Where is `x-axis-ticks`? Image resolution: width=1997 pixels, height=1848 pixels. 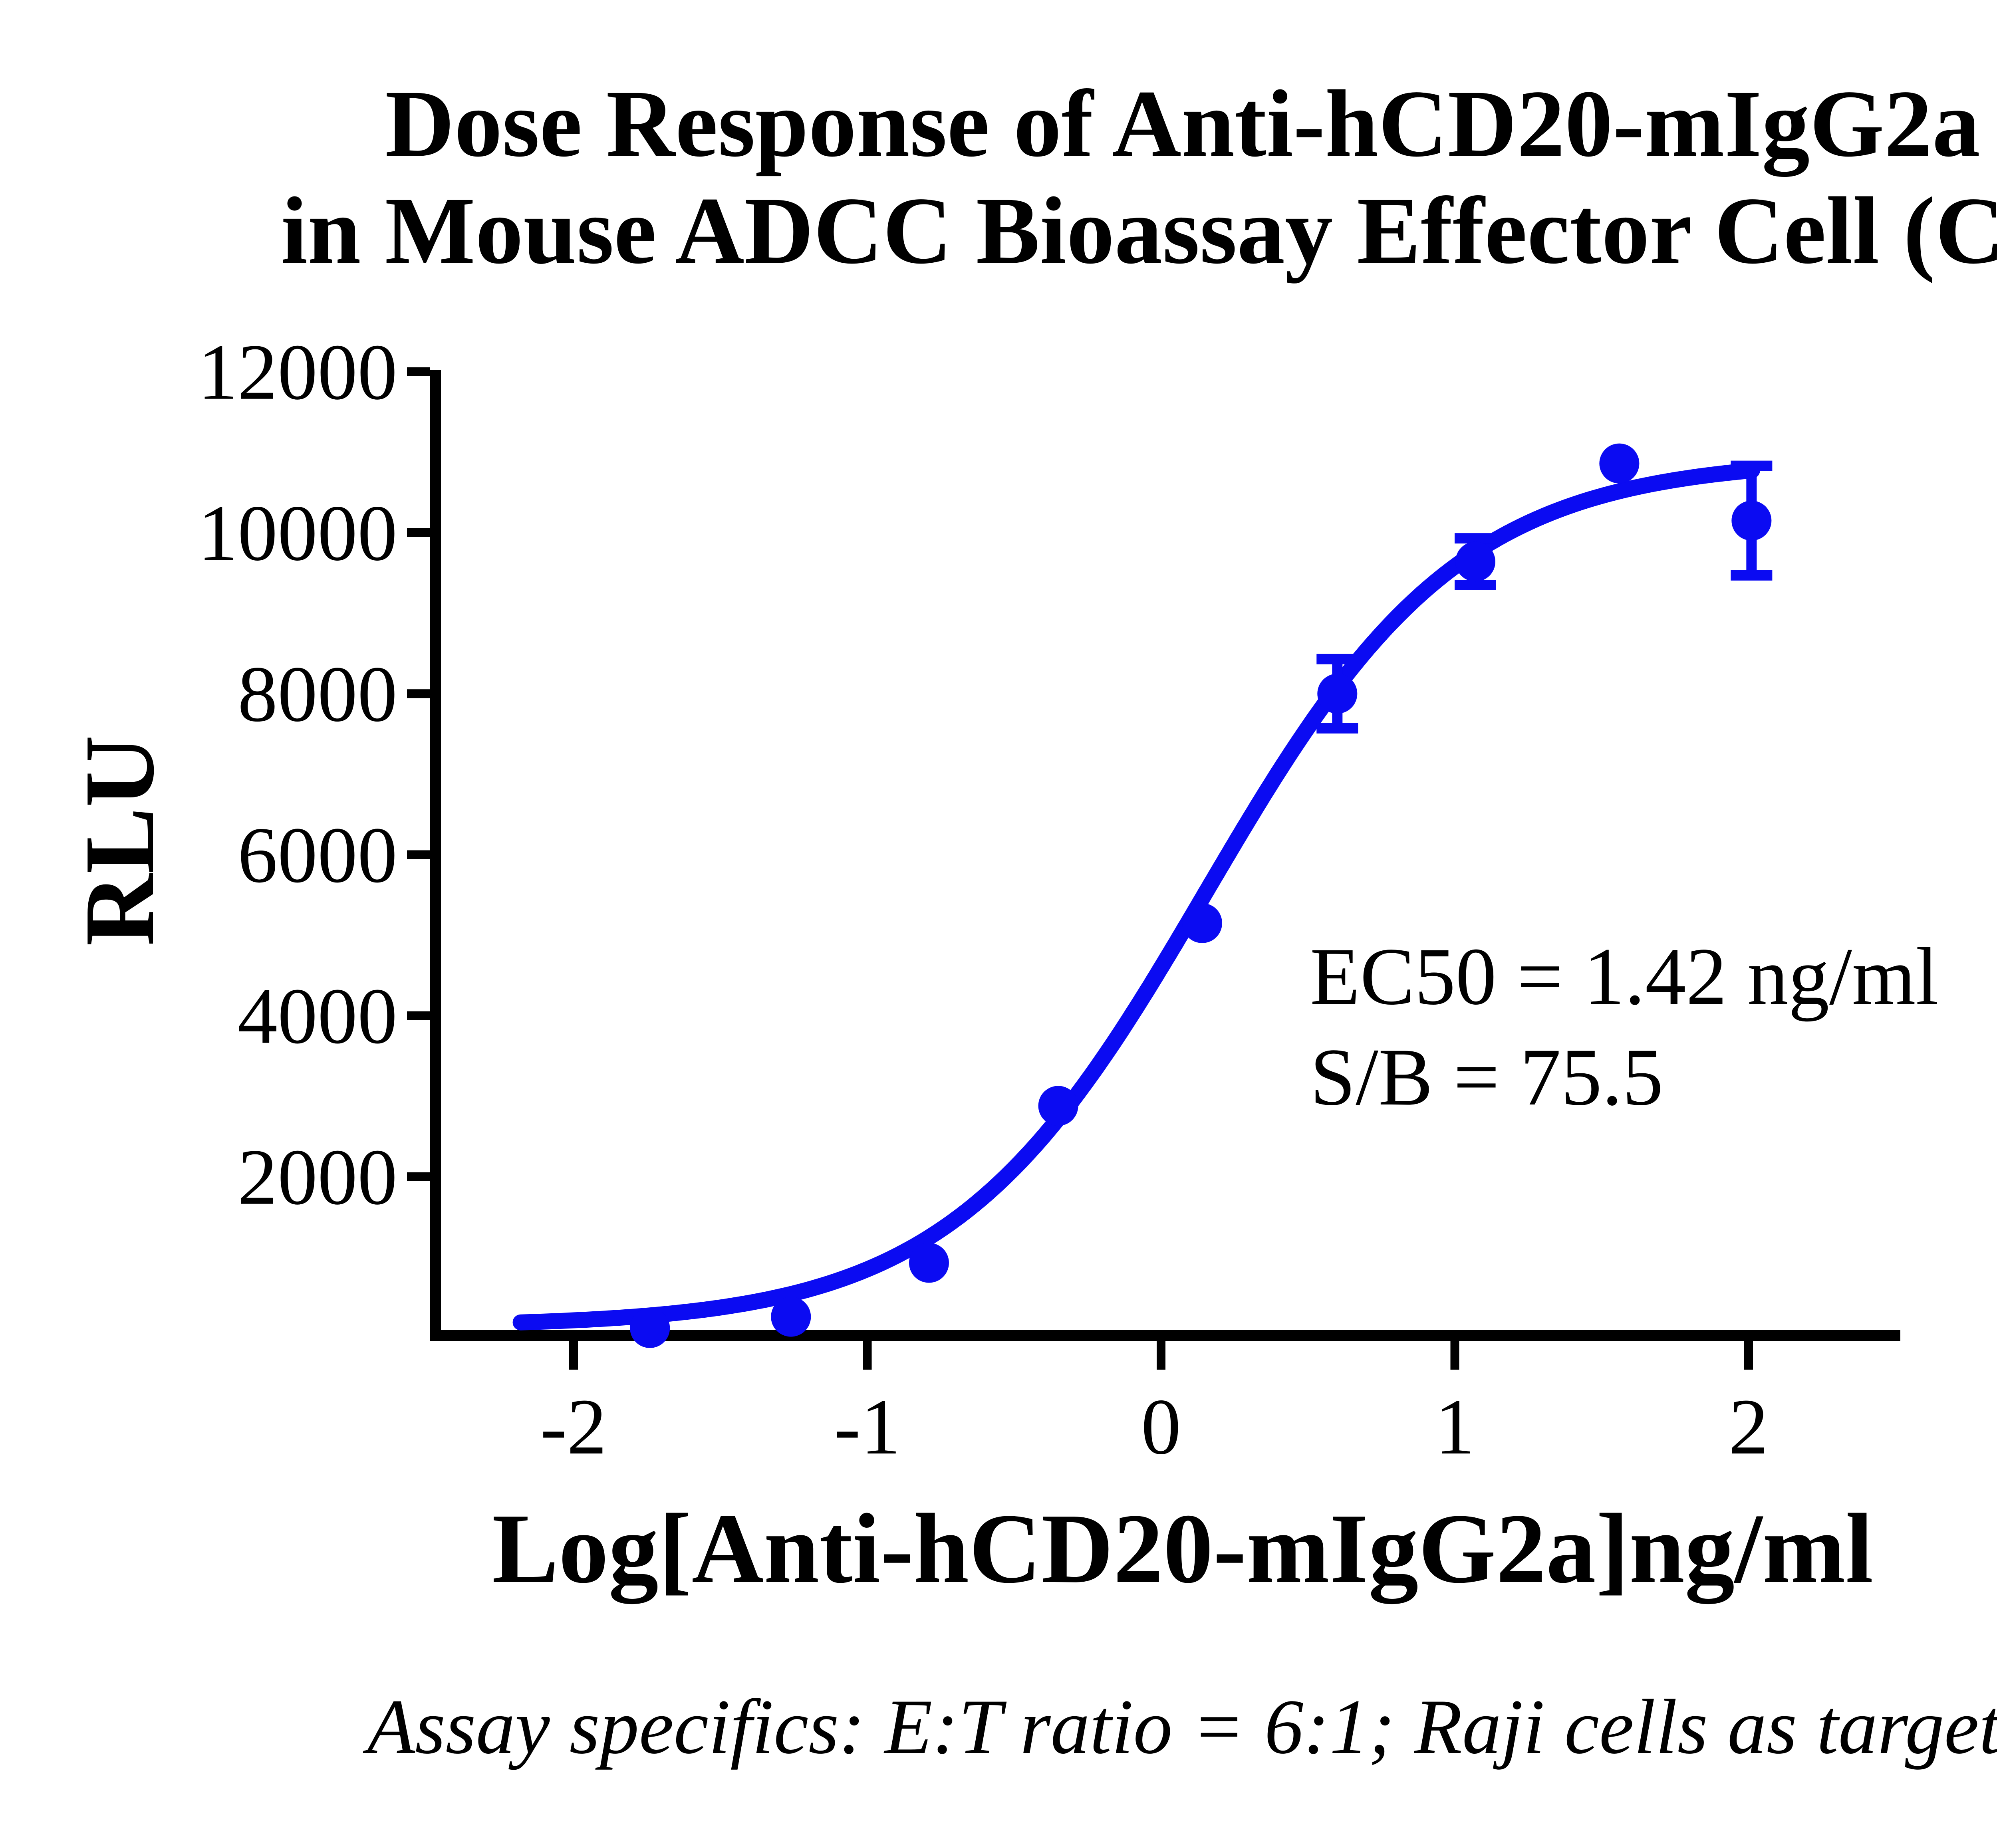
x-axis-ticks is located at coordinates (1161, 1355).